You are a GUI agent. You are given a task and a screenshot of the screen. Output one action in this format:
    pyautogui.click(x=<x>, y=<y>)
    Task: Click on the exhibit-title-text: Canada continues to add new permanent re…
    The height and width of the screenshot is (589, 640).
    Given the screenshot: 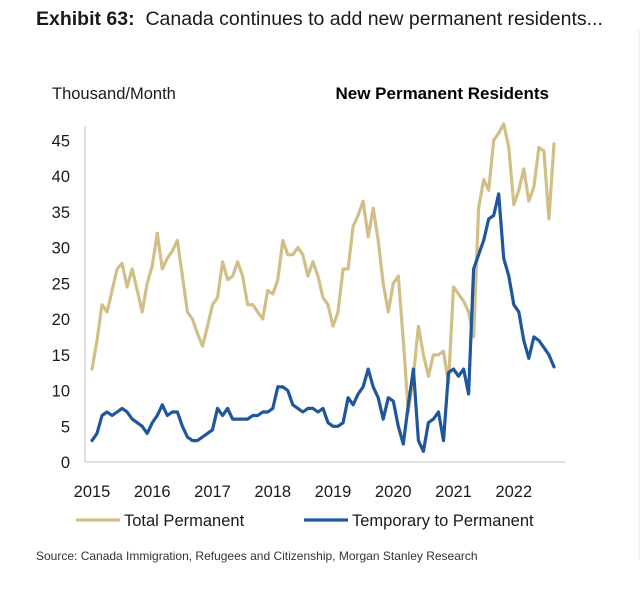 What is the action you would take?
    pyautogui.click(x=374, y=19)
    